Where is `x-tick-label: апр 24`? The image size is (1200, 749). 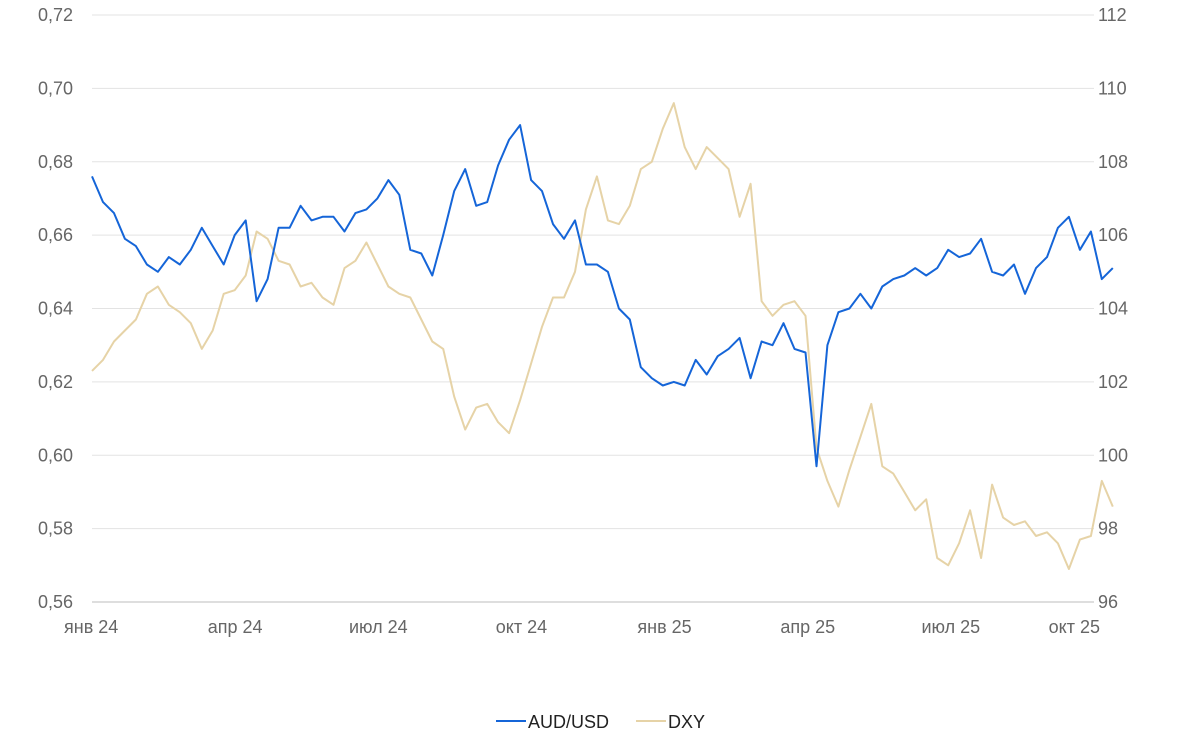 x-tick-label: апр 24 is located at coordinates (235, 627).